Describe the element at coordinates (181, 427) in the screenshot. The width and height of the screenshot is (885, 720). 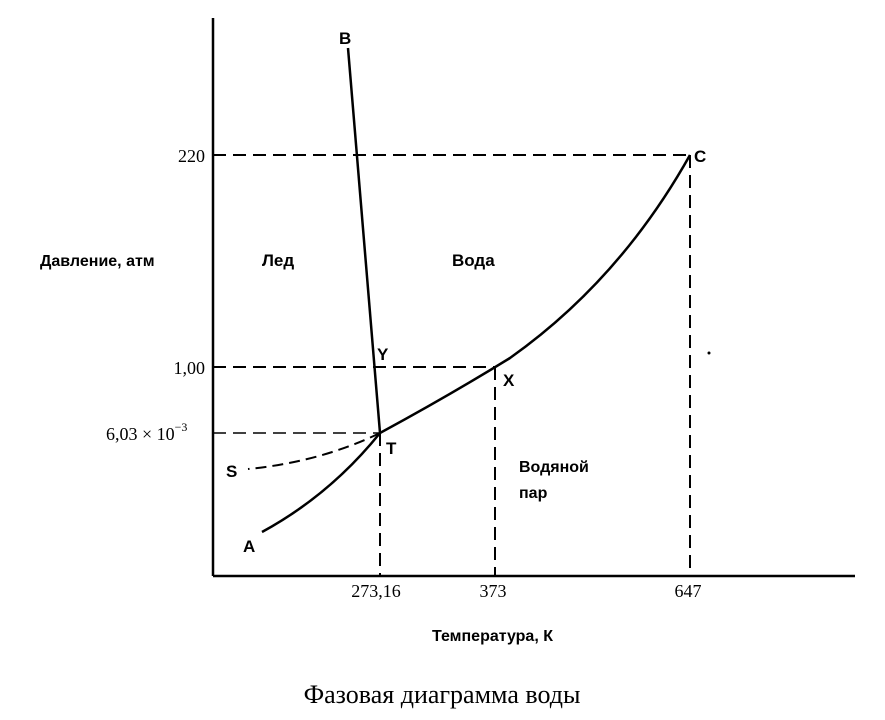
I see `y-tick-triple-exponent: −3` at that location.